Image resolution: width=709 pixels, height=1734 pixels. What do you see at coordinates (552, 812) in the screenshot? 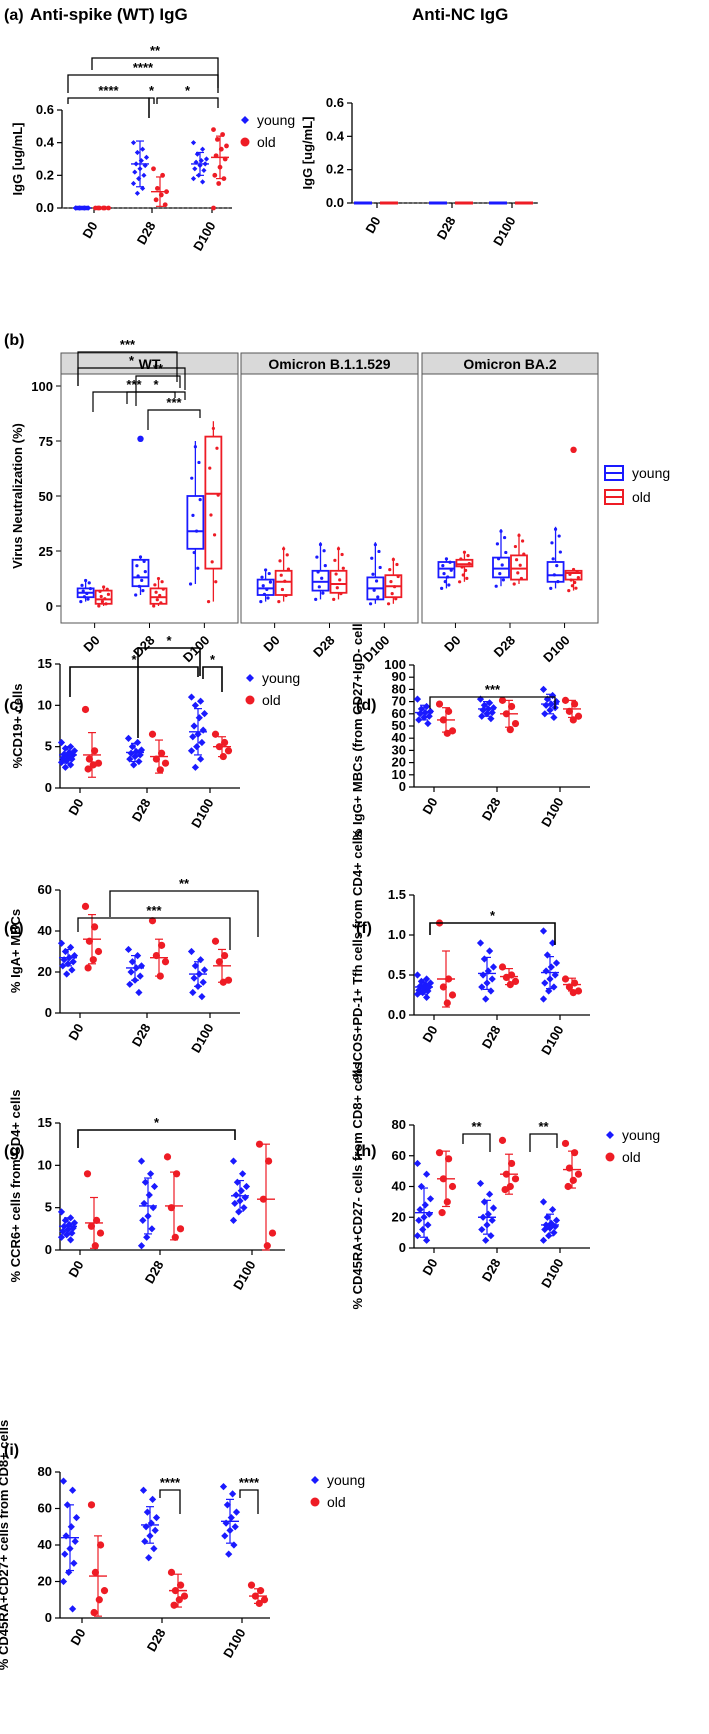
I see `x-tick-label: D100` at bounding box center [552, 812].